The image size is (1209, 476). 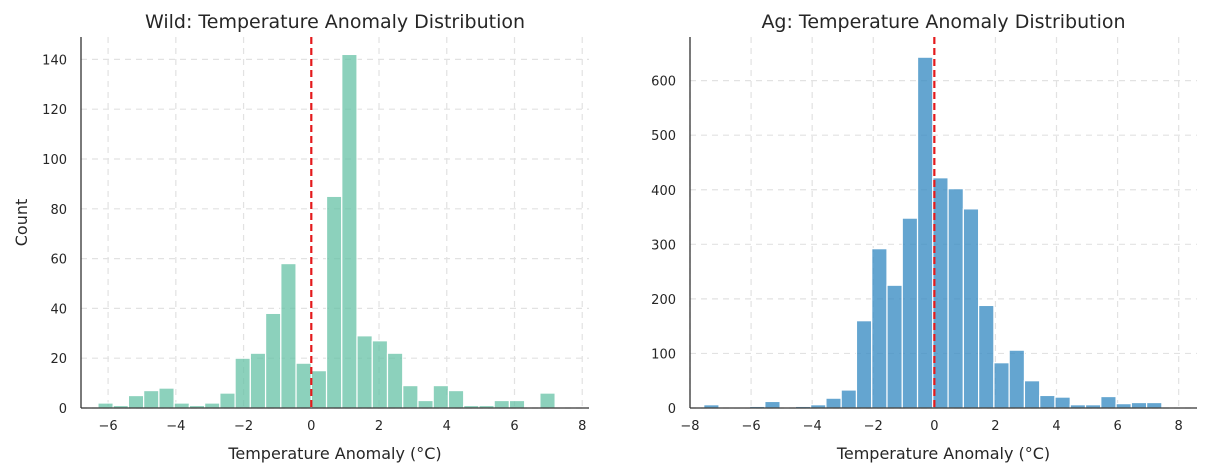 What do you see at coordinates (54, 110) in the screenshot?
I see `y-tick-label: 120` at bounding box center [54, 110].